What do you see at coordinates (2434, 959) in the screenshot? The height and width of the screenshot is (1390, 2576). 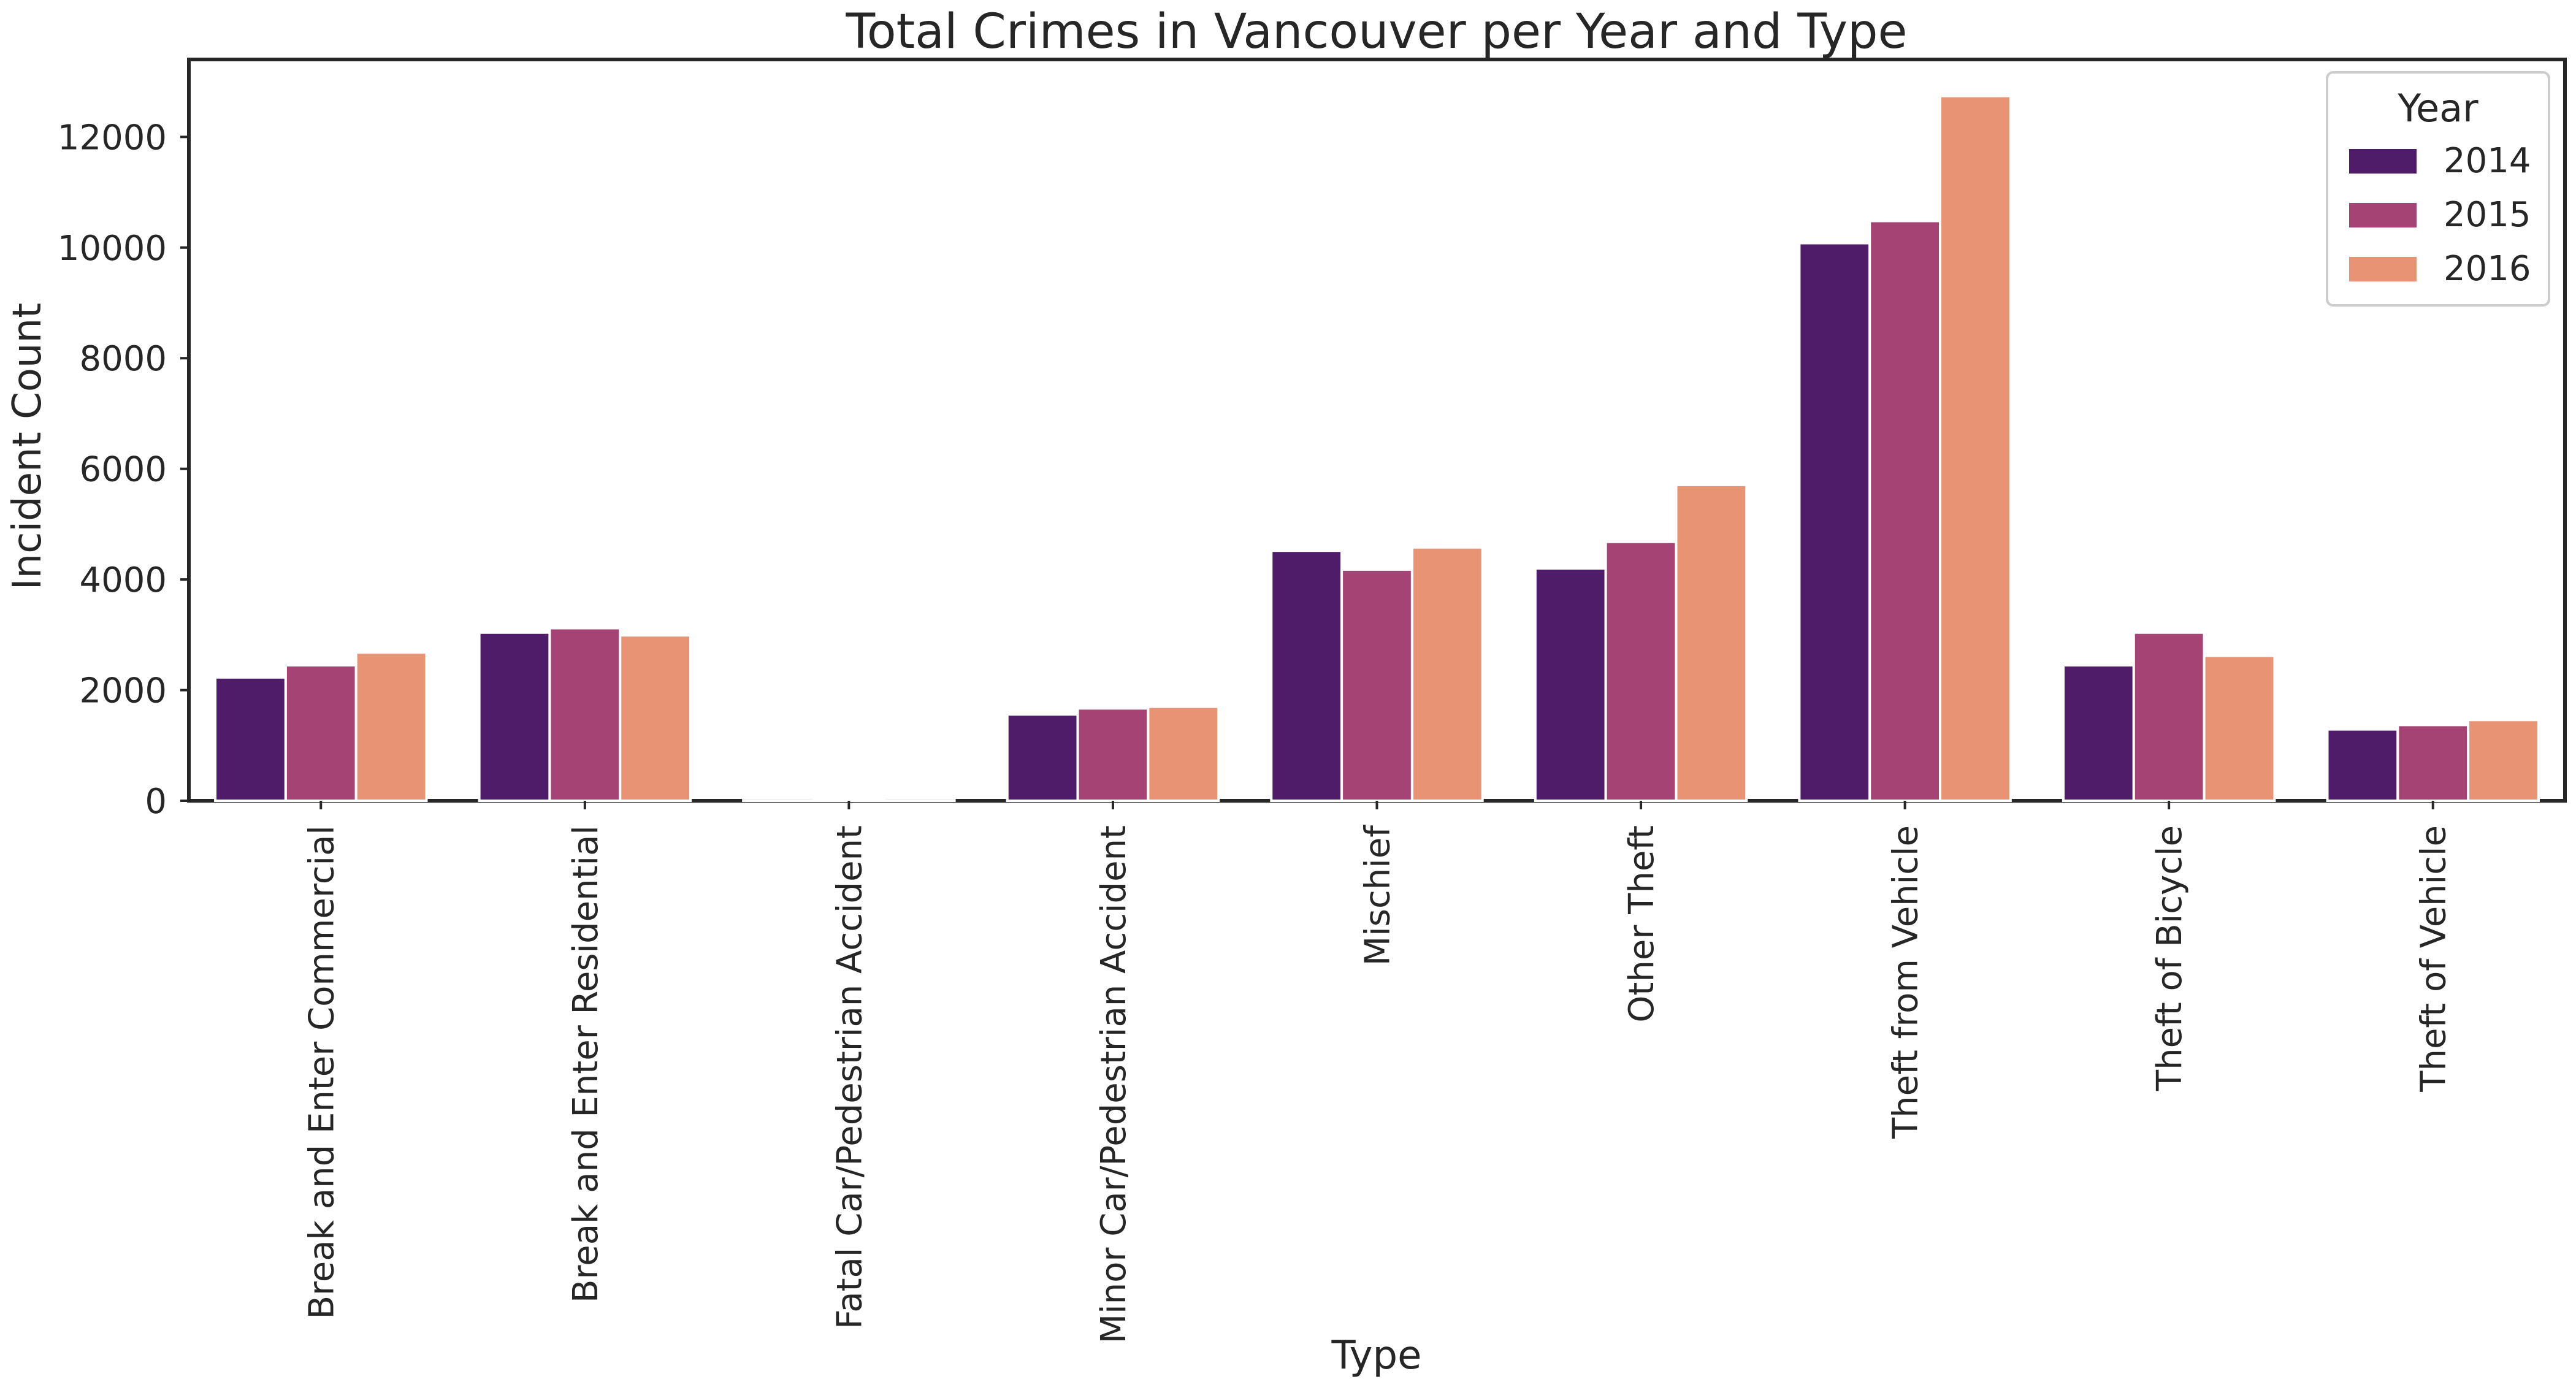 I see `x-tick-label: Theft of Vehicle` at bounding box center [2434, 959].